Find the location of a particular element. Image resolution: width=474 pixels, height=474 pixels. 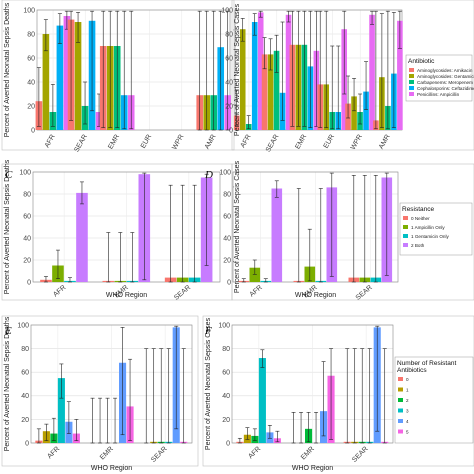

legend-entry: 1 Ampicillin Only is located at coordinates (428, 227).